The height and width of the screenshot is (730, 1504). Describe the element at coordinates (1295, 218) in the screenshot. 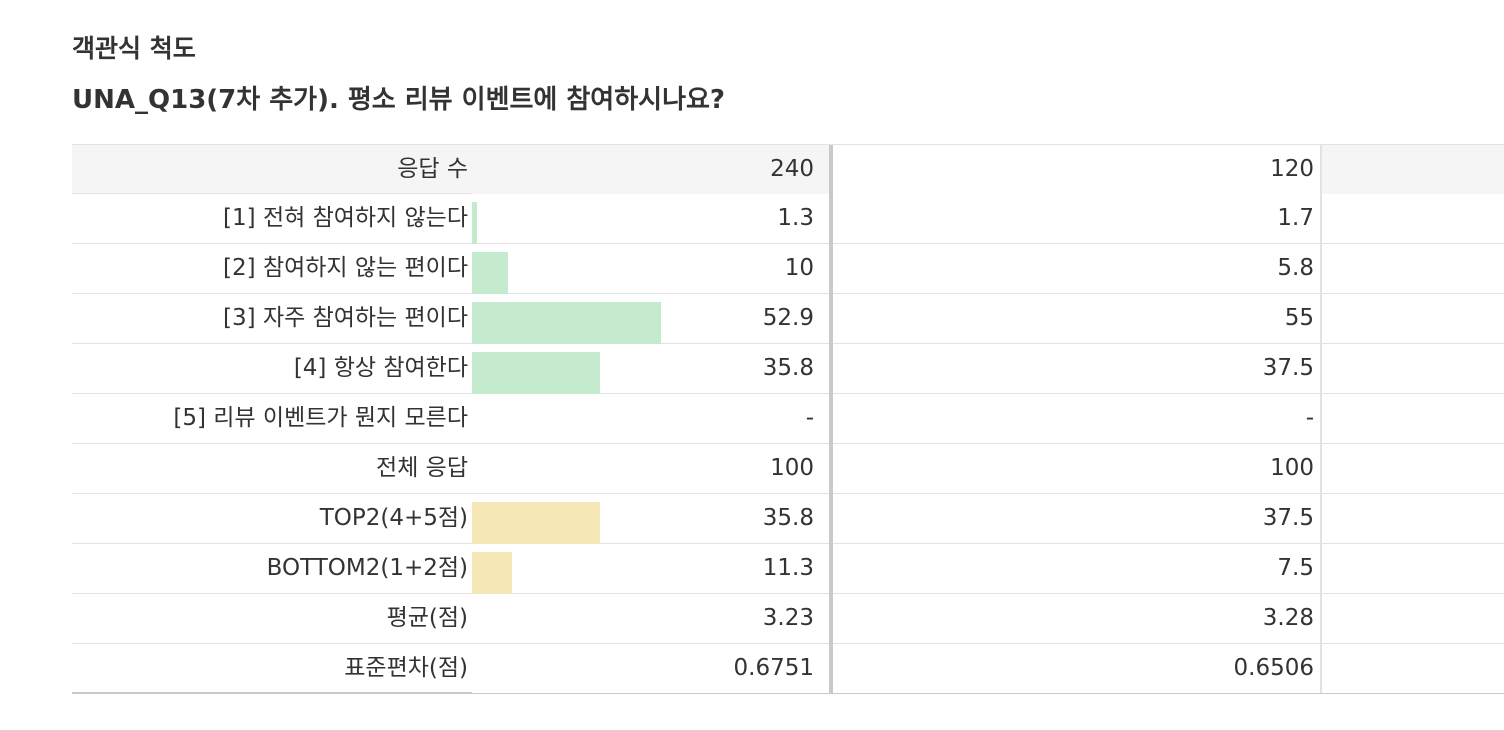

I see `value-col2: 1.7` at that location.